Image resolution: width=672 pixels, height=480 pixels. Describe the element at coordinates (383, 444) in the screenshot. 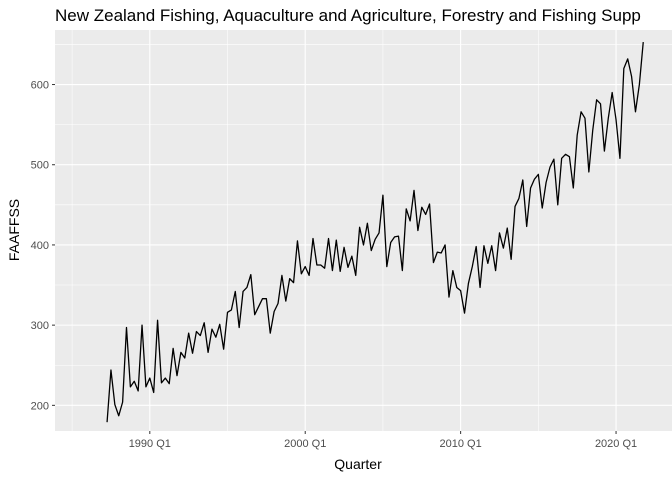

I see `x-axis-tick-labels: 1990 Q1 2000 Q1 2010 Q1 2020 Q1` at that location.